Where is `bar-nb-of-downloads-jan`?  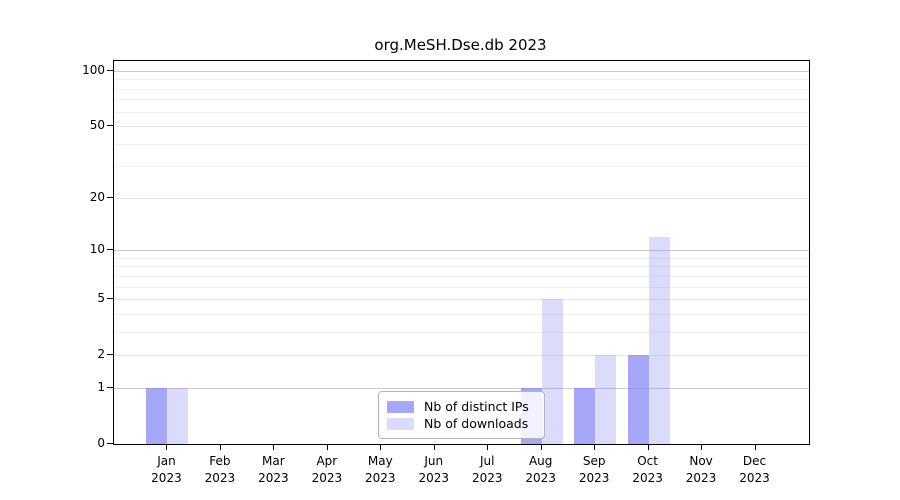
bar-nb-of-downloads-jan is located at coordinates (178, 415).